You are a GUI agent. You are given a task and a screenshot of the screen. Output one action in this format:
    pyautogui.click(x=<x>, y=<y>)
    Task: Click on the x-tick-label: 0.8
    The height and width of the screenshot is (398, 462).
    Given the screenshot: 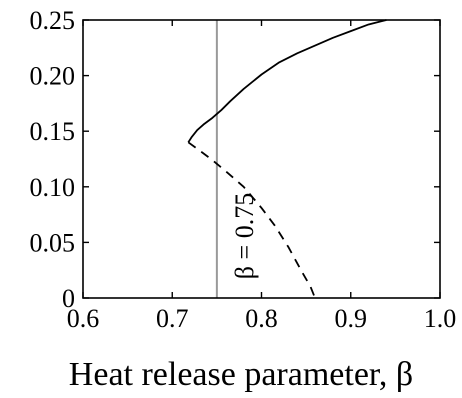 What is the action you would take?
    pyautogui.click(x=261, y=318)
    